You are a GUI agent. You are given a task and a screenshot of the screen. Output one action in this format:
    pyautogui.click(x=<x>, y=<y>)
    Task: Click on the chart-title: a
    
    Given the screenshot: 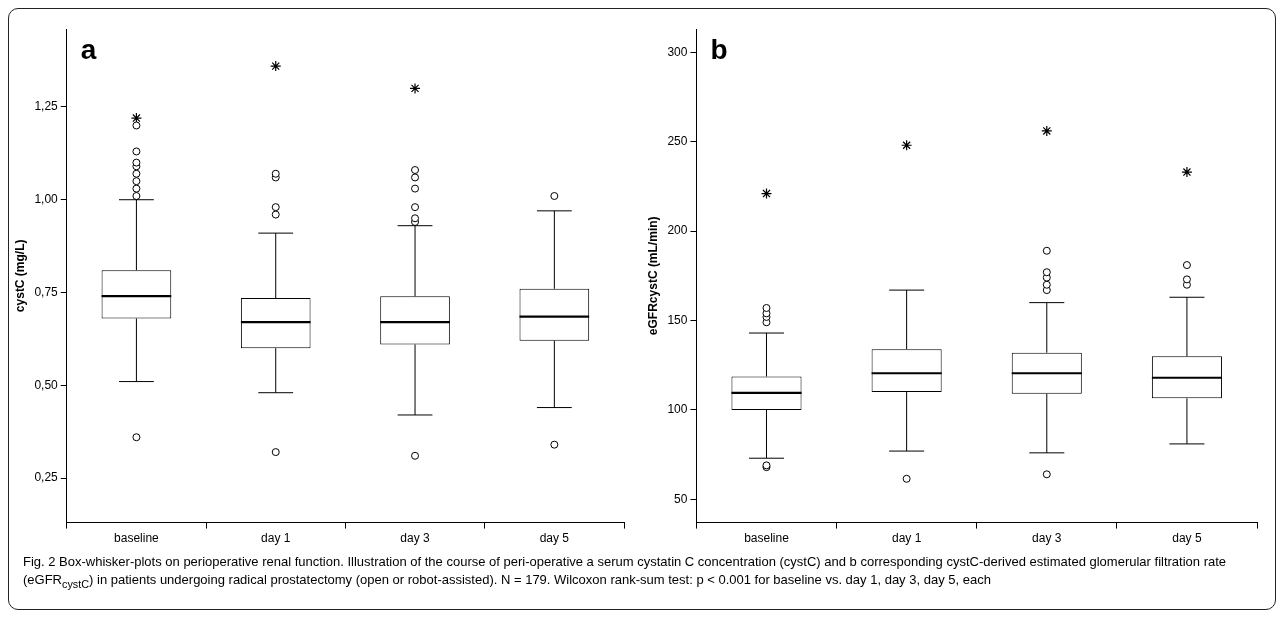 What is the action you would take?
    pyautogui.click(x=88, y=49)
    